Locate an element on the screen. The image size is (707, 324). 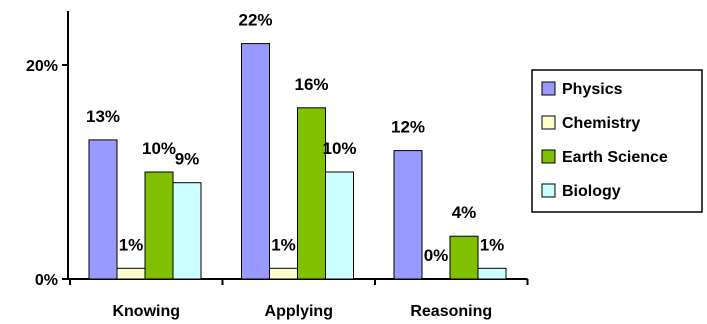
category-label: Knowing is located at coordinates (146, 311).